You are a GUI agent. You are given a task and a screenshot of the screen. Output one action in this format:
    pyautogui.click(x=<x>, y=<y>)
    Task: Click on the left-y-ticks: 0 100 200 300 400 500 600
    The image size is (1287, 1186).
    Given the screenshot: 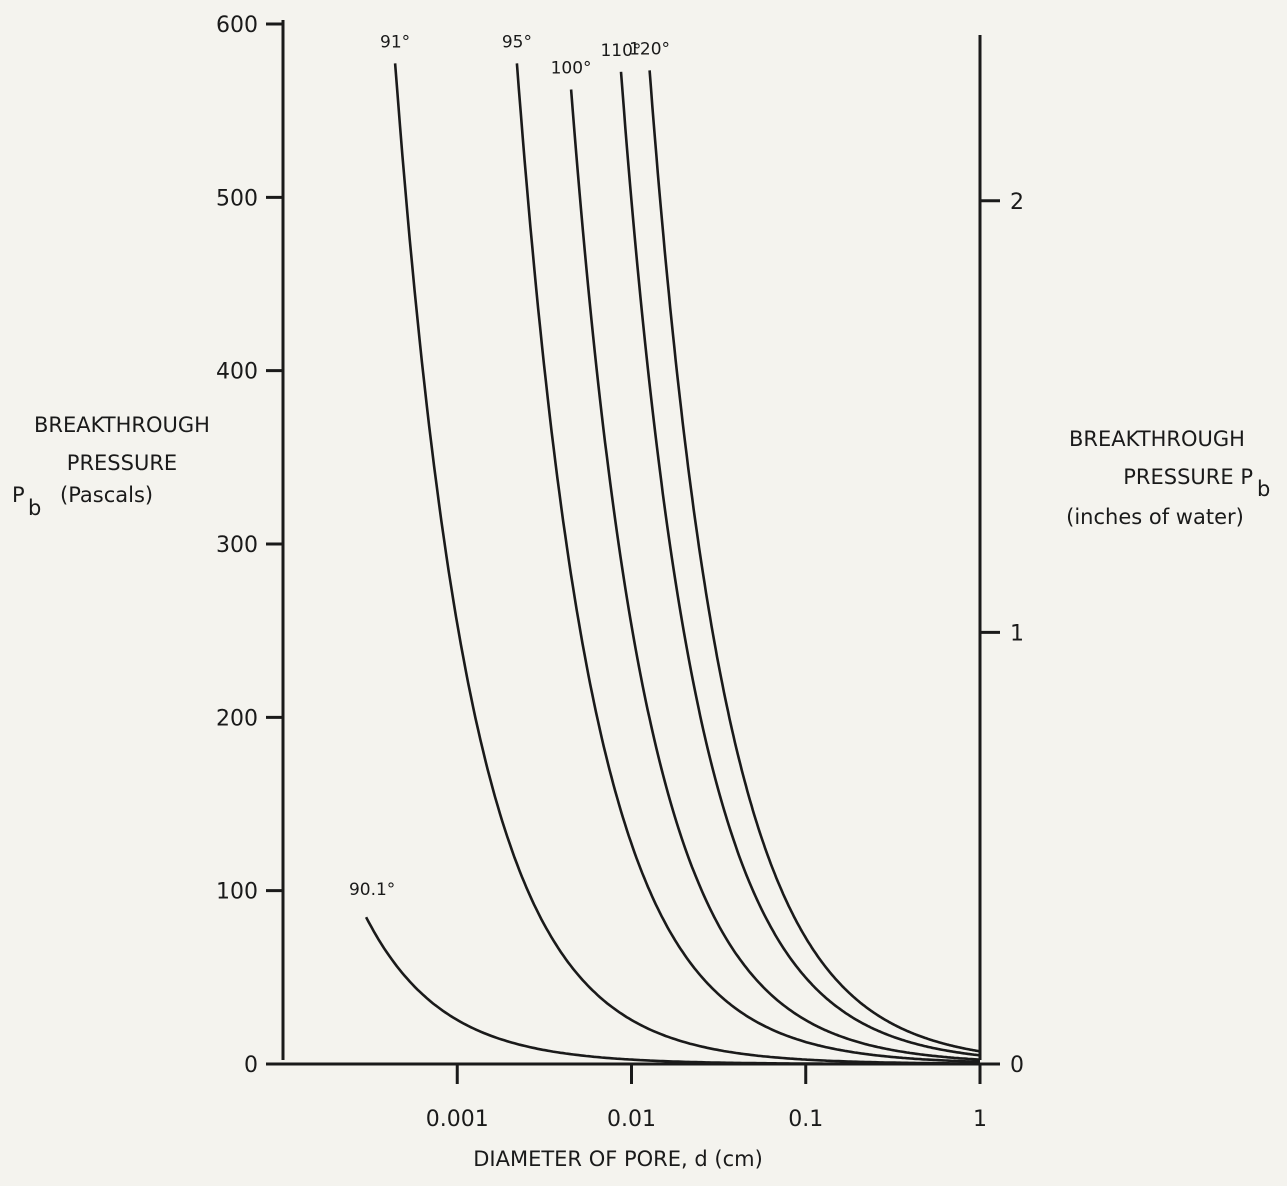 What is the action you would take?
    pyautogui.click(x=249, y=545)
    